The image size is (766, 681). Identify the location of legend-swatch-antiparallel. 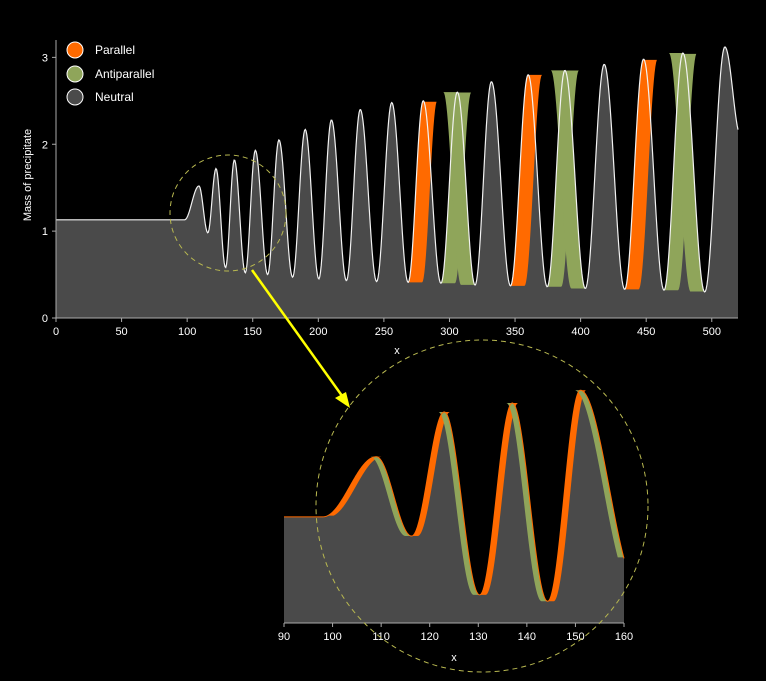
(75, 74).